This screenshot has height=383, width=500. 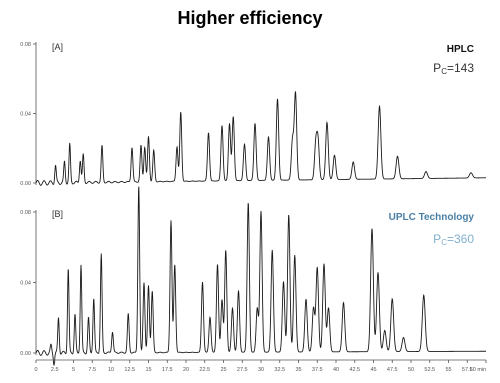 What do you see at coordinates (453, 68) in the screenshot?
I see `panel-a-peak-capacity: PC=143` at bounding box center [453, 68].